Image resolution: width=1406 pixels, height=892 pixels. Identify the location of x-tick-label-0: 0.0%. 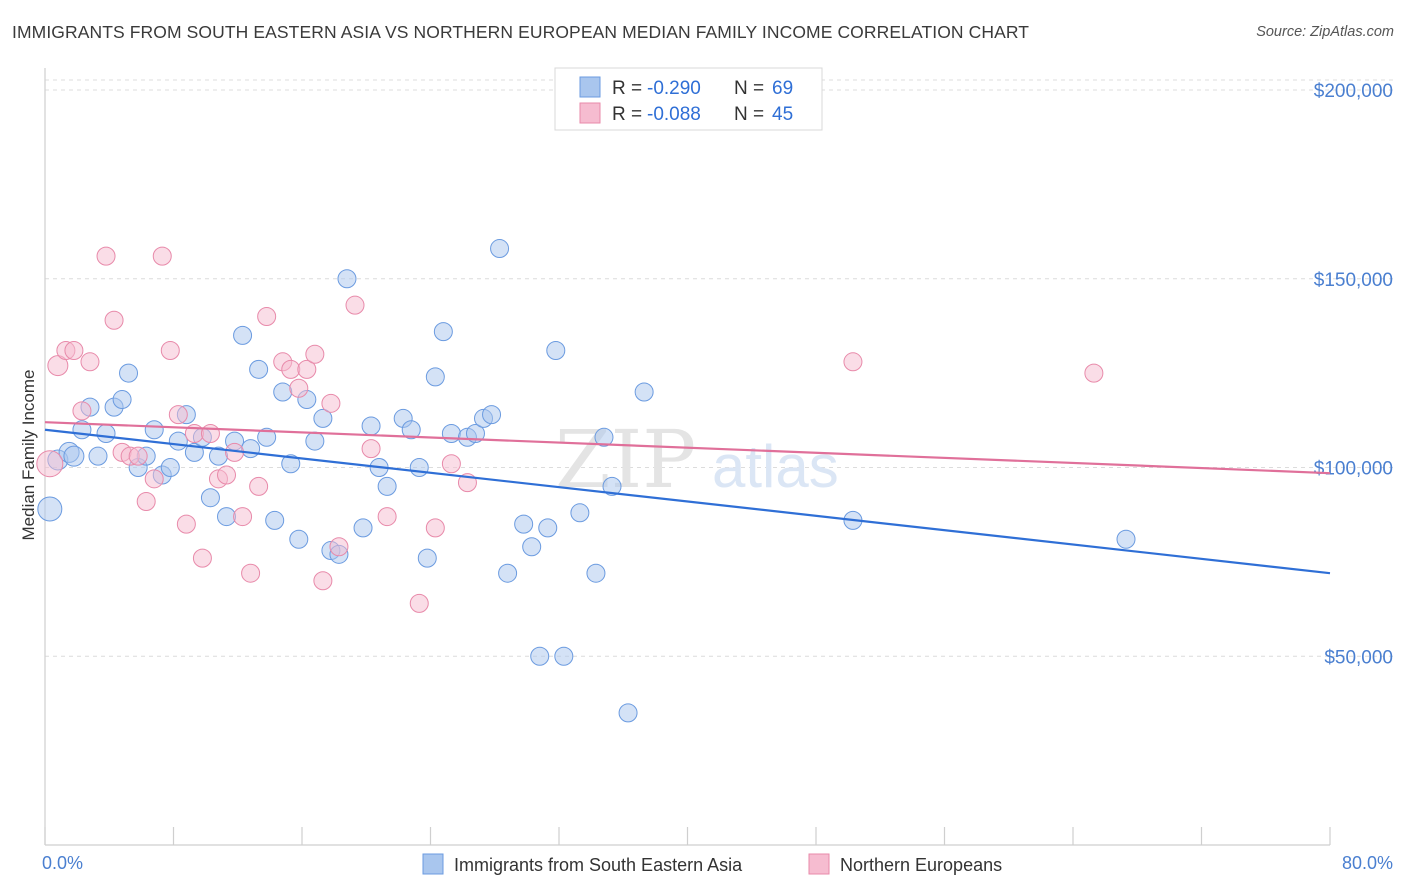
(62, 863).